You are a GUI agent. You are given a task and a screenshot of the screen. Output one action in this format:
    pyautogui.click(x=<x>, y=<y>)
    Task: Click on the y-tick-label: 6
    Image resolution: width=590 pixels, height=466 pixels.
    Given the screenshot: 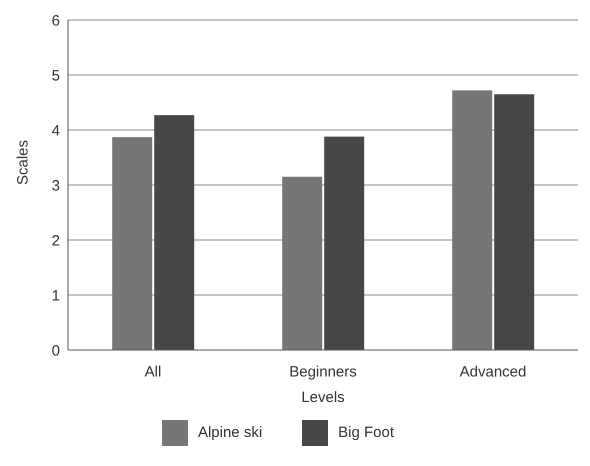 What is the action you would take?
    pyautogui.click(x=56, y=21)
    